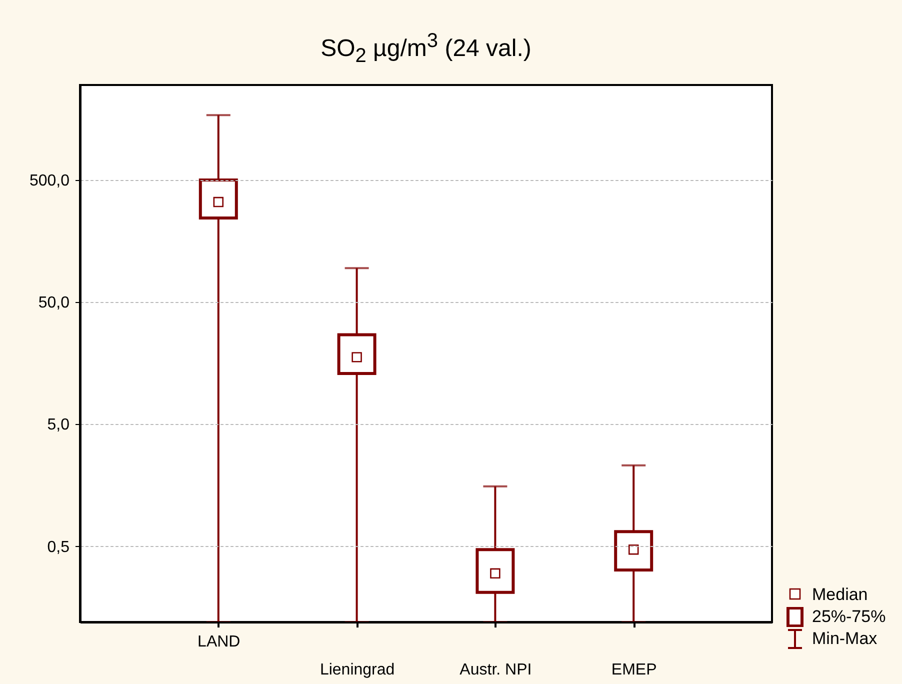  Describe the element at coordinates (496, 670) in the screenshot. I see `x-tick-label: Austr. NPI` at that location.